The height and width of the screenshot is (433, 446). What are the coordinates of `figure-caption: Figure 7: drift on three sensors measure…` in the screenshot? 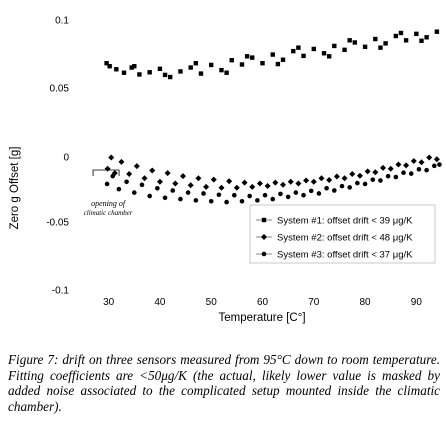 It's located at (224, 383).